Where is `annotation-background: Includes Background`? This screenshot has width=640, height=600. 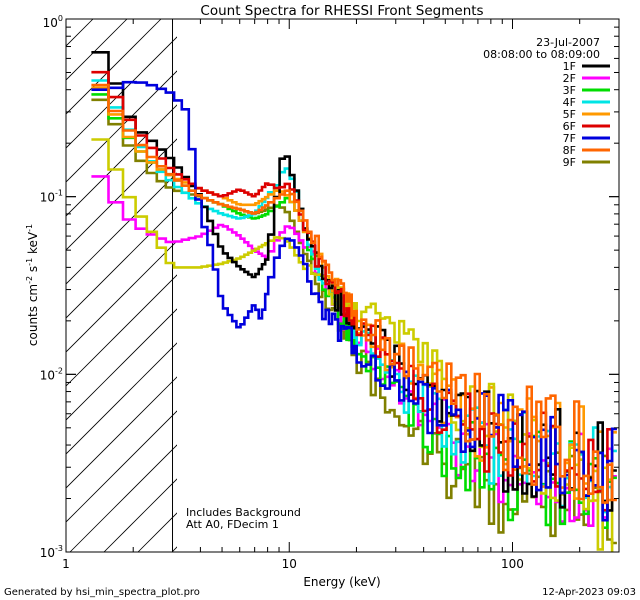 annotation-background: Includes Background is located at coordinates (243, 512).